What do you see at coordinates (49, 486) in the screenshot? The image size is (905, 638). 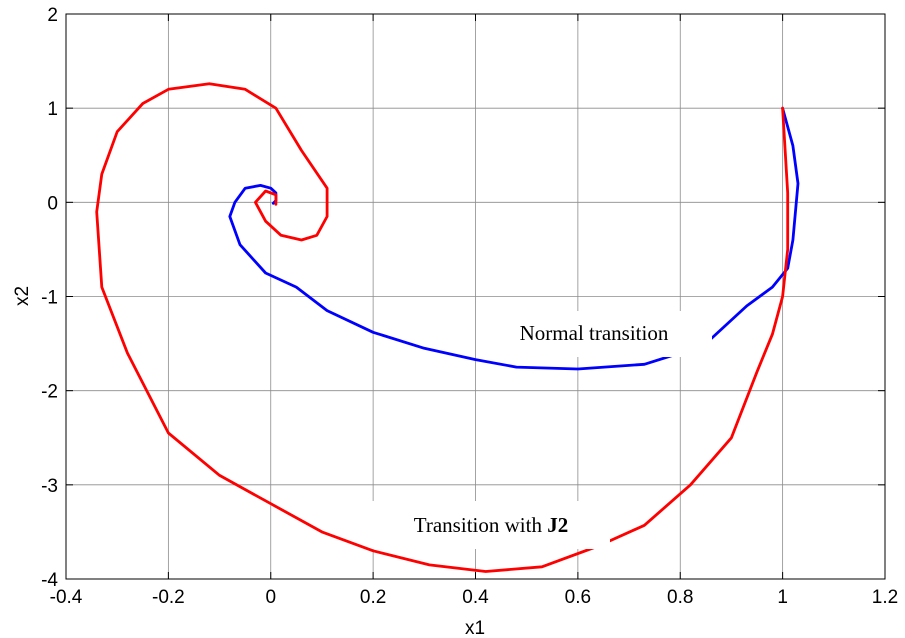 I see `y-tick-label: -3` at bounding box center [49, 486].